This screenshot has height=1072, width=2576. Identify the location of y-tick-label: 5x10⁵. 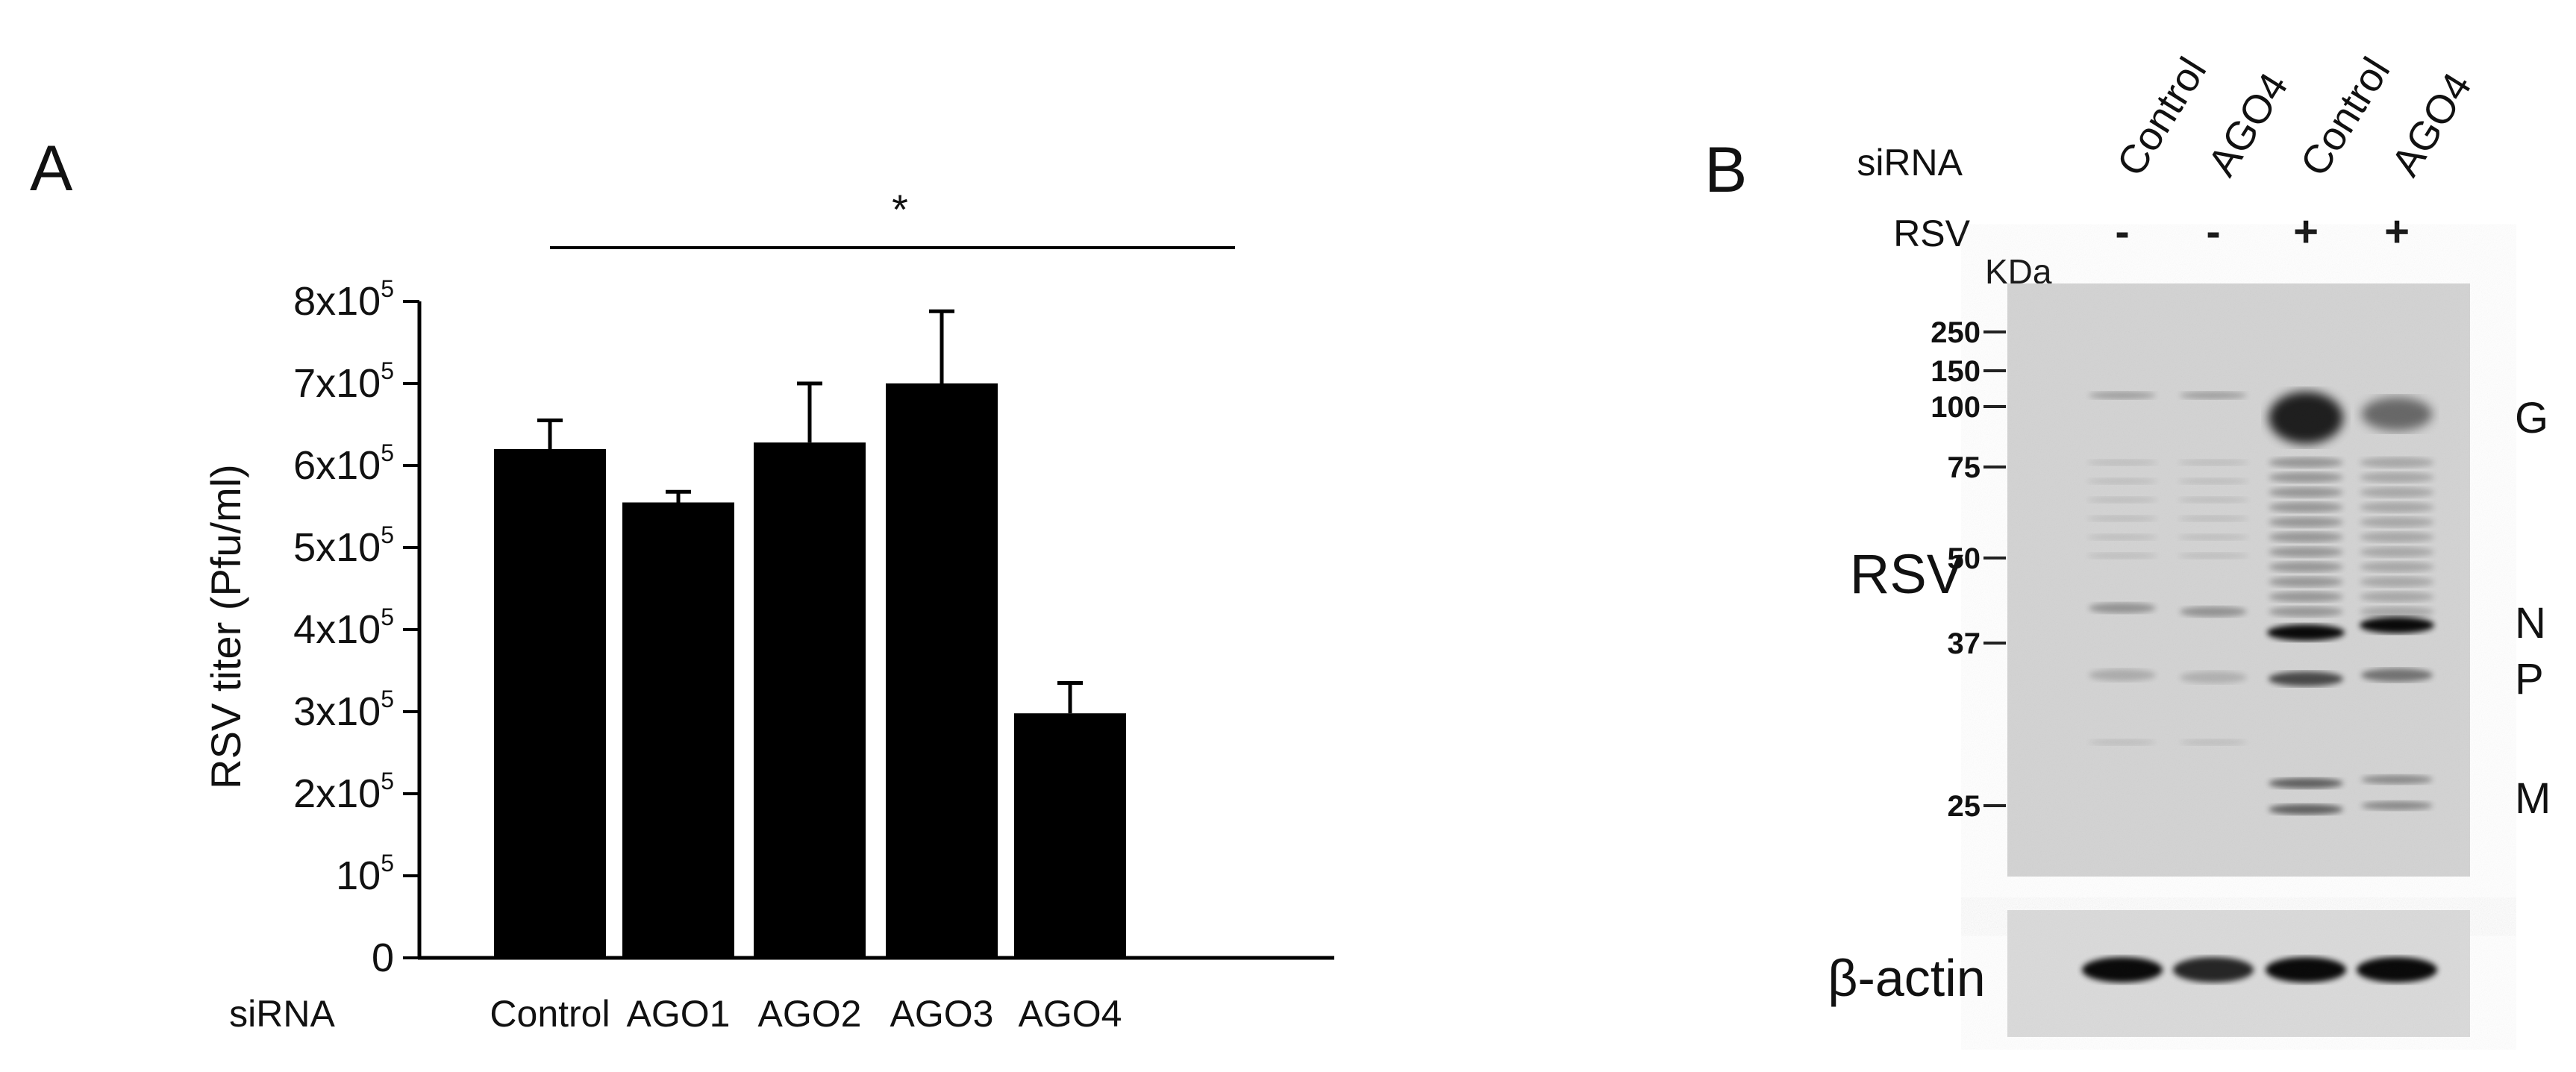
(343, 545).